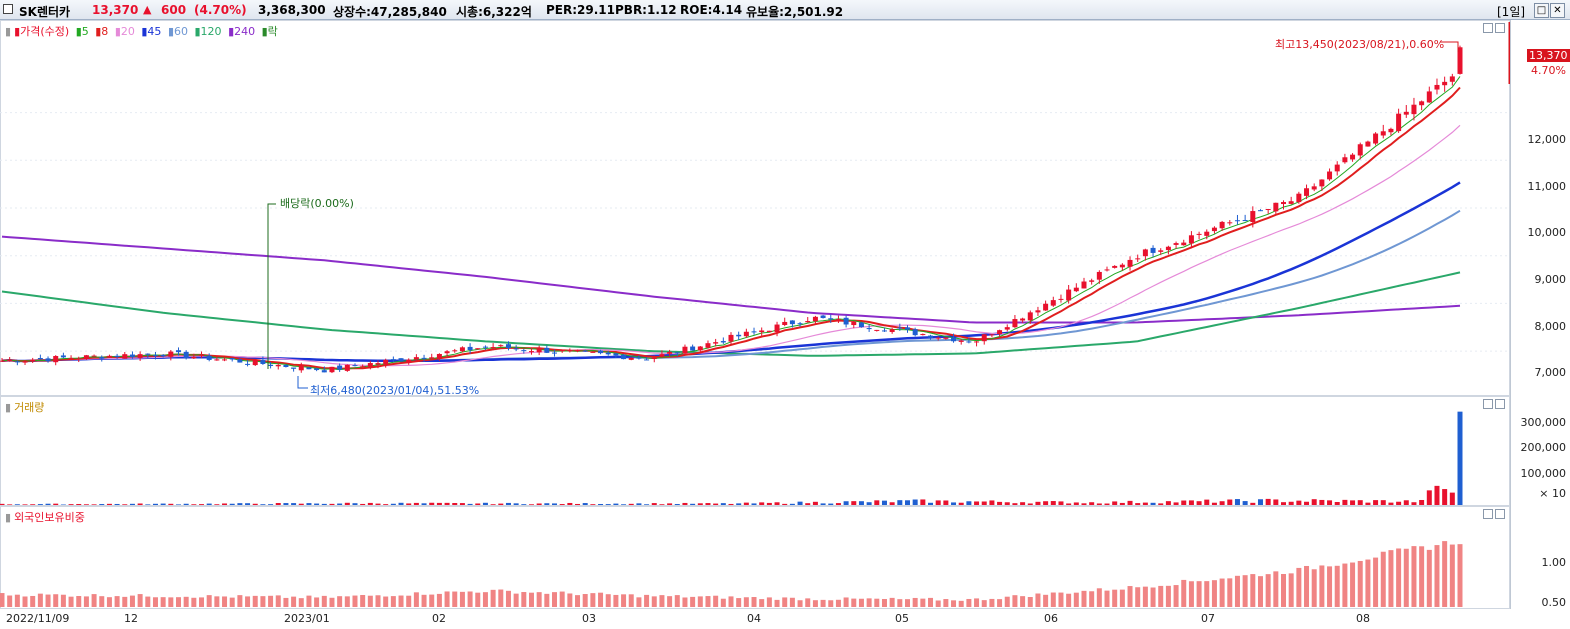  What do you see at coordinates (292, 10) in the screenshot?
I see `trade-volume: 3,368,300` at bounding box center [292, 10].